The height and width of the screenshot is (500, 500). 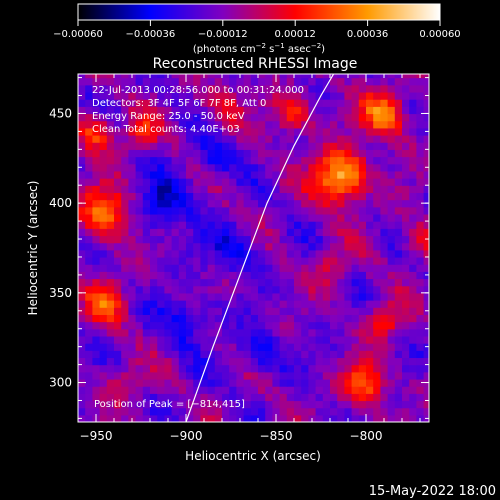 I want to click on colorbar-tick-label: −0.00036, so click(x=151, y=34).